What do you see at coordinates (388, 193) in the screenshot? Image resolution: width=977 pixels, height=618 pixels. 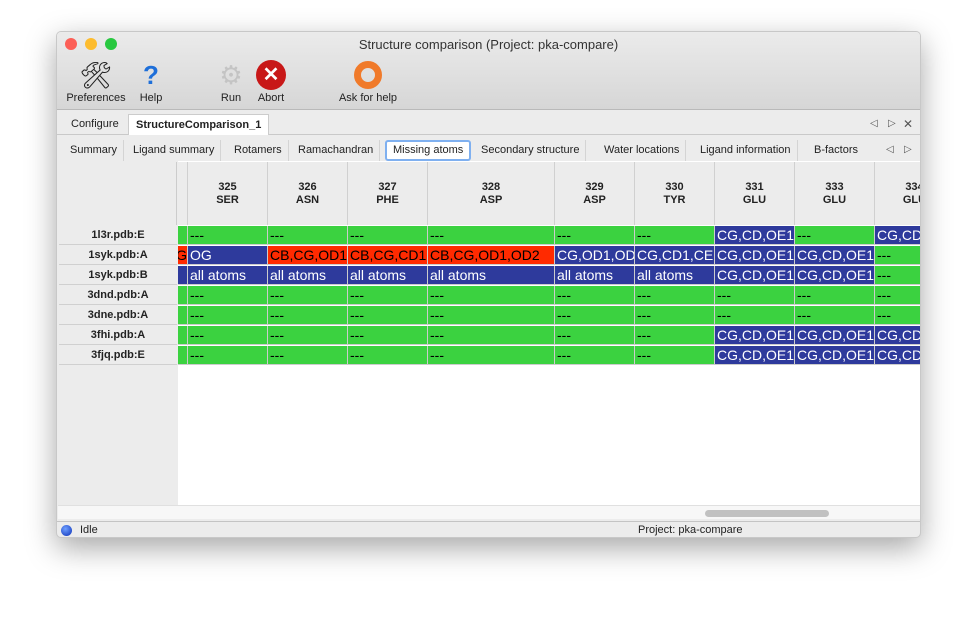 I see `column-header: 327 PHE` at bounding box center [388, 193].